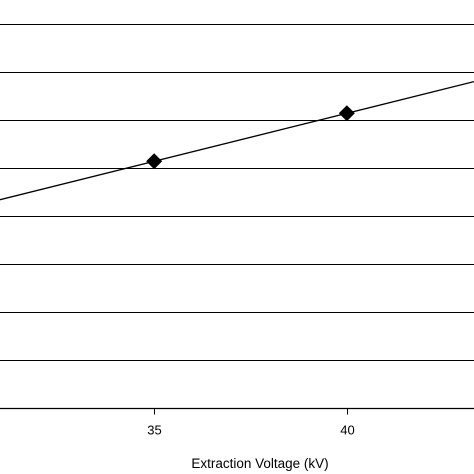  I want to click on x-tick-label: 35, so click(154, 430).